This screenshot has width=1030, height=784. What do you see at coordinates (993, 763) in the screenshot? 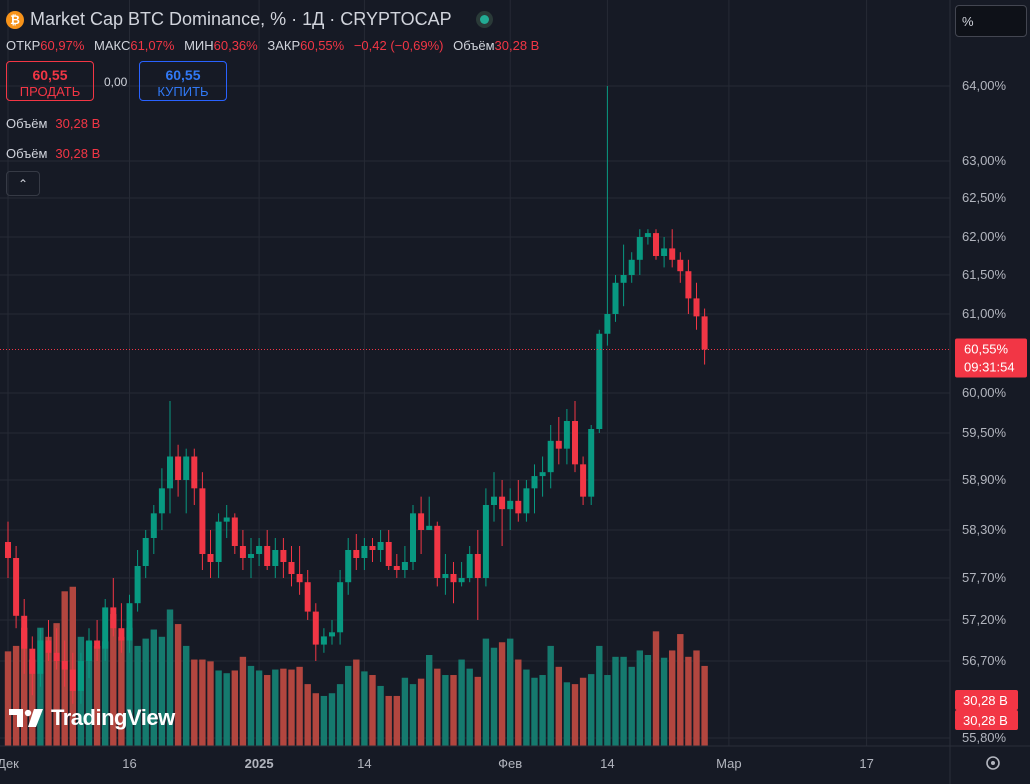
I see `settings-gear-icon` at bounding box center [993, 763].